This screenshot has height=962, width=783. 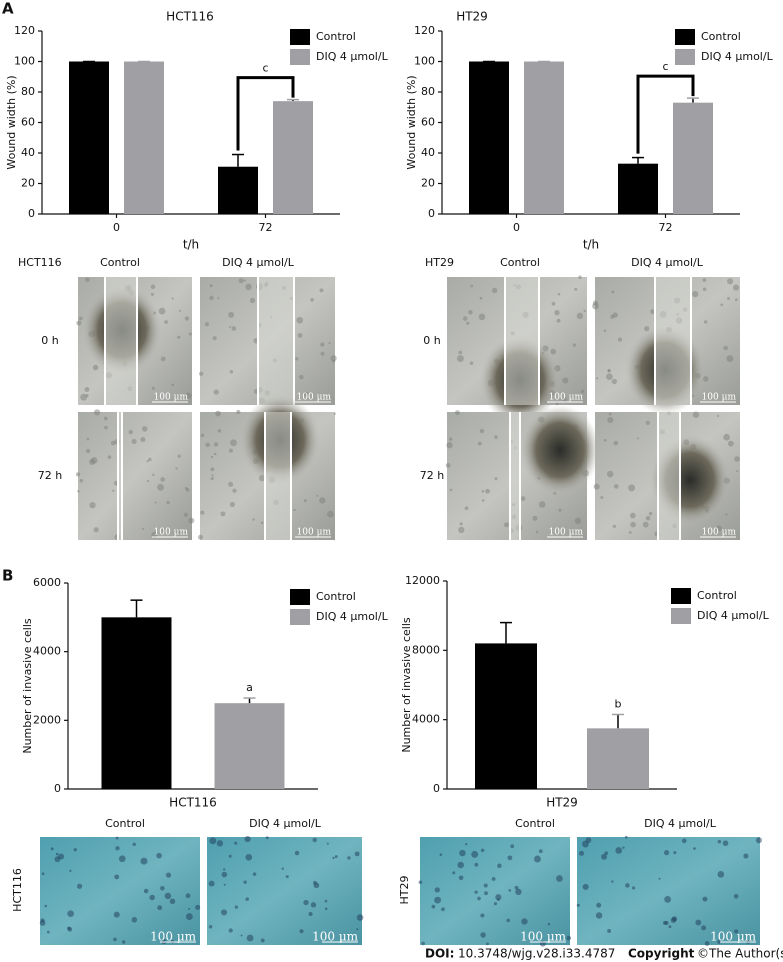 What do you see at coordinates (431, 213) in the screenshot?
I see `y-tick-label: 0` at bounding box center [431, 213].